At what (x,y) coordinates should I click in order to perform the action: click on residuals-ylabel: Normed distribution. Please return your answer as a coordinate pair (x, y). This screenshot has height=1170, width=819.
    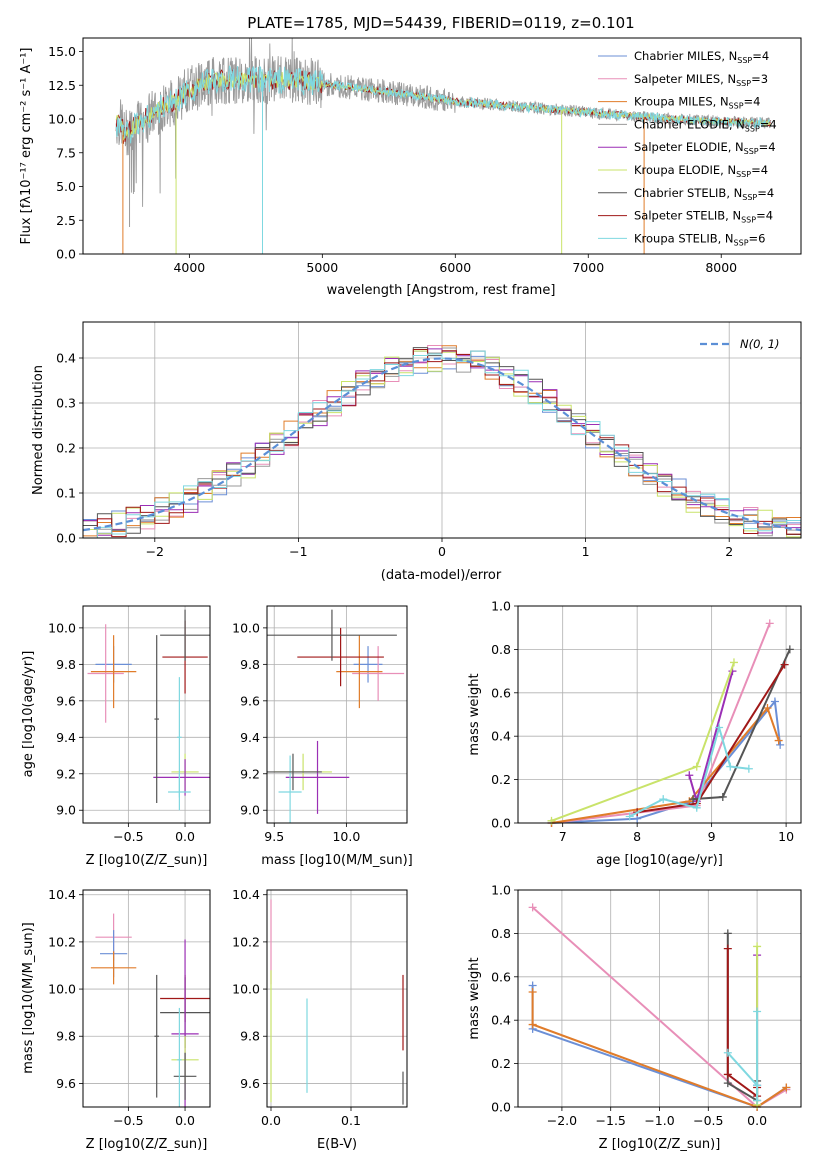
    Looking at the image, I should click on (38, 430).